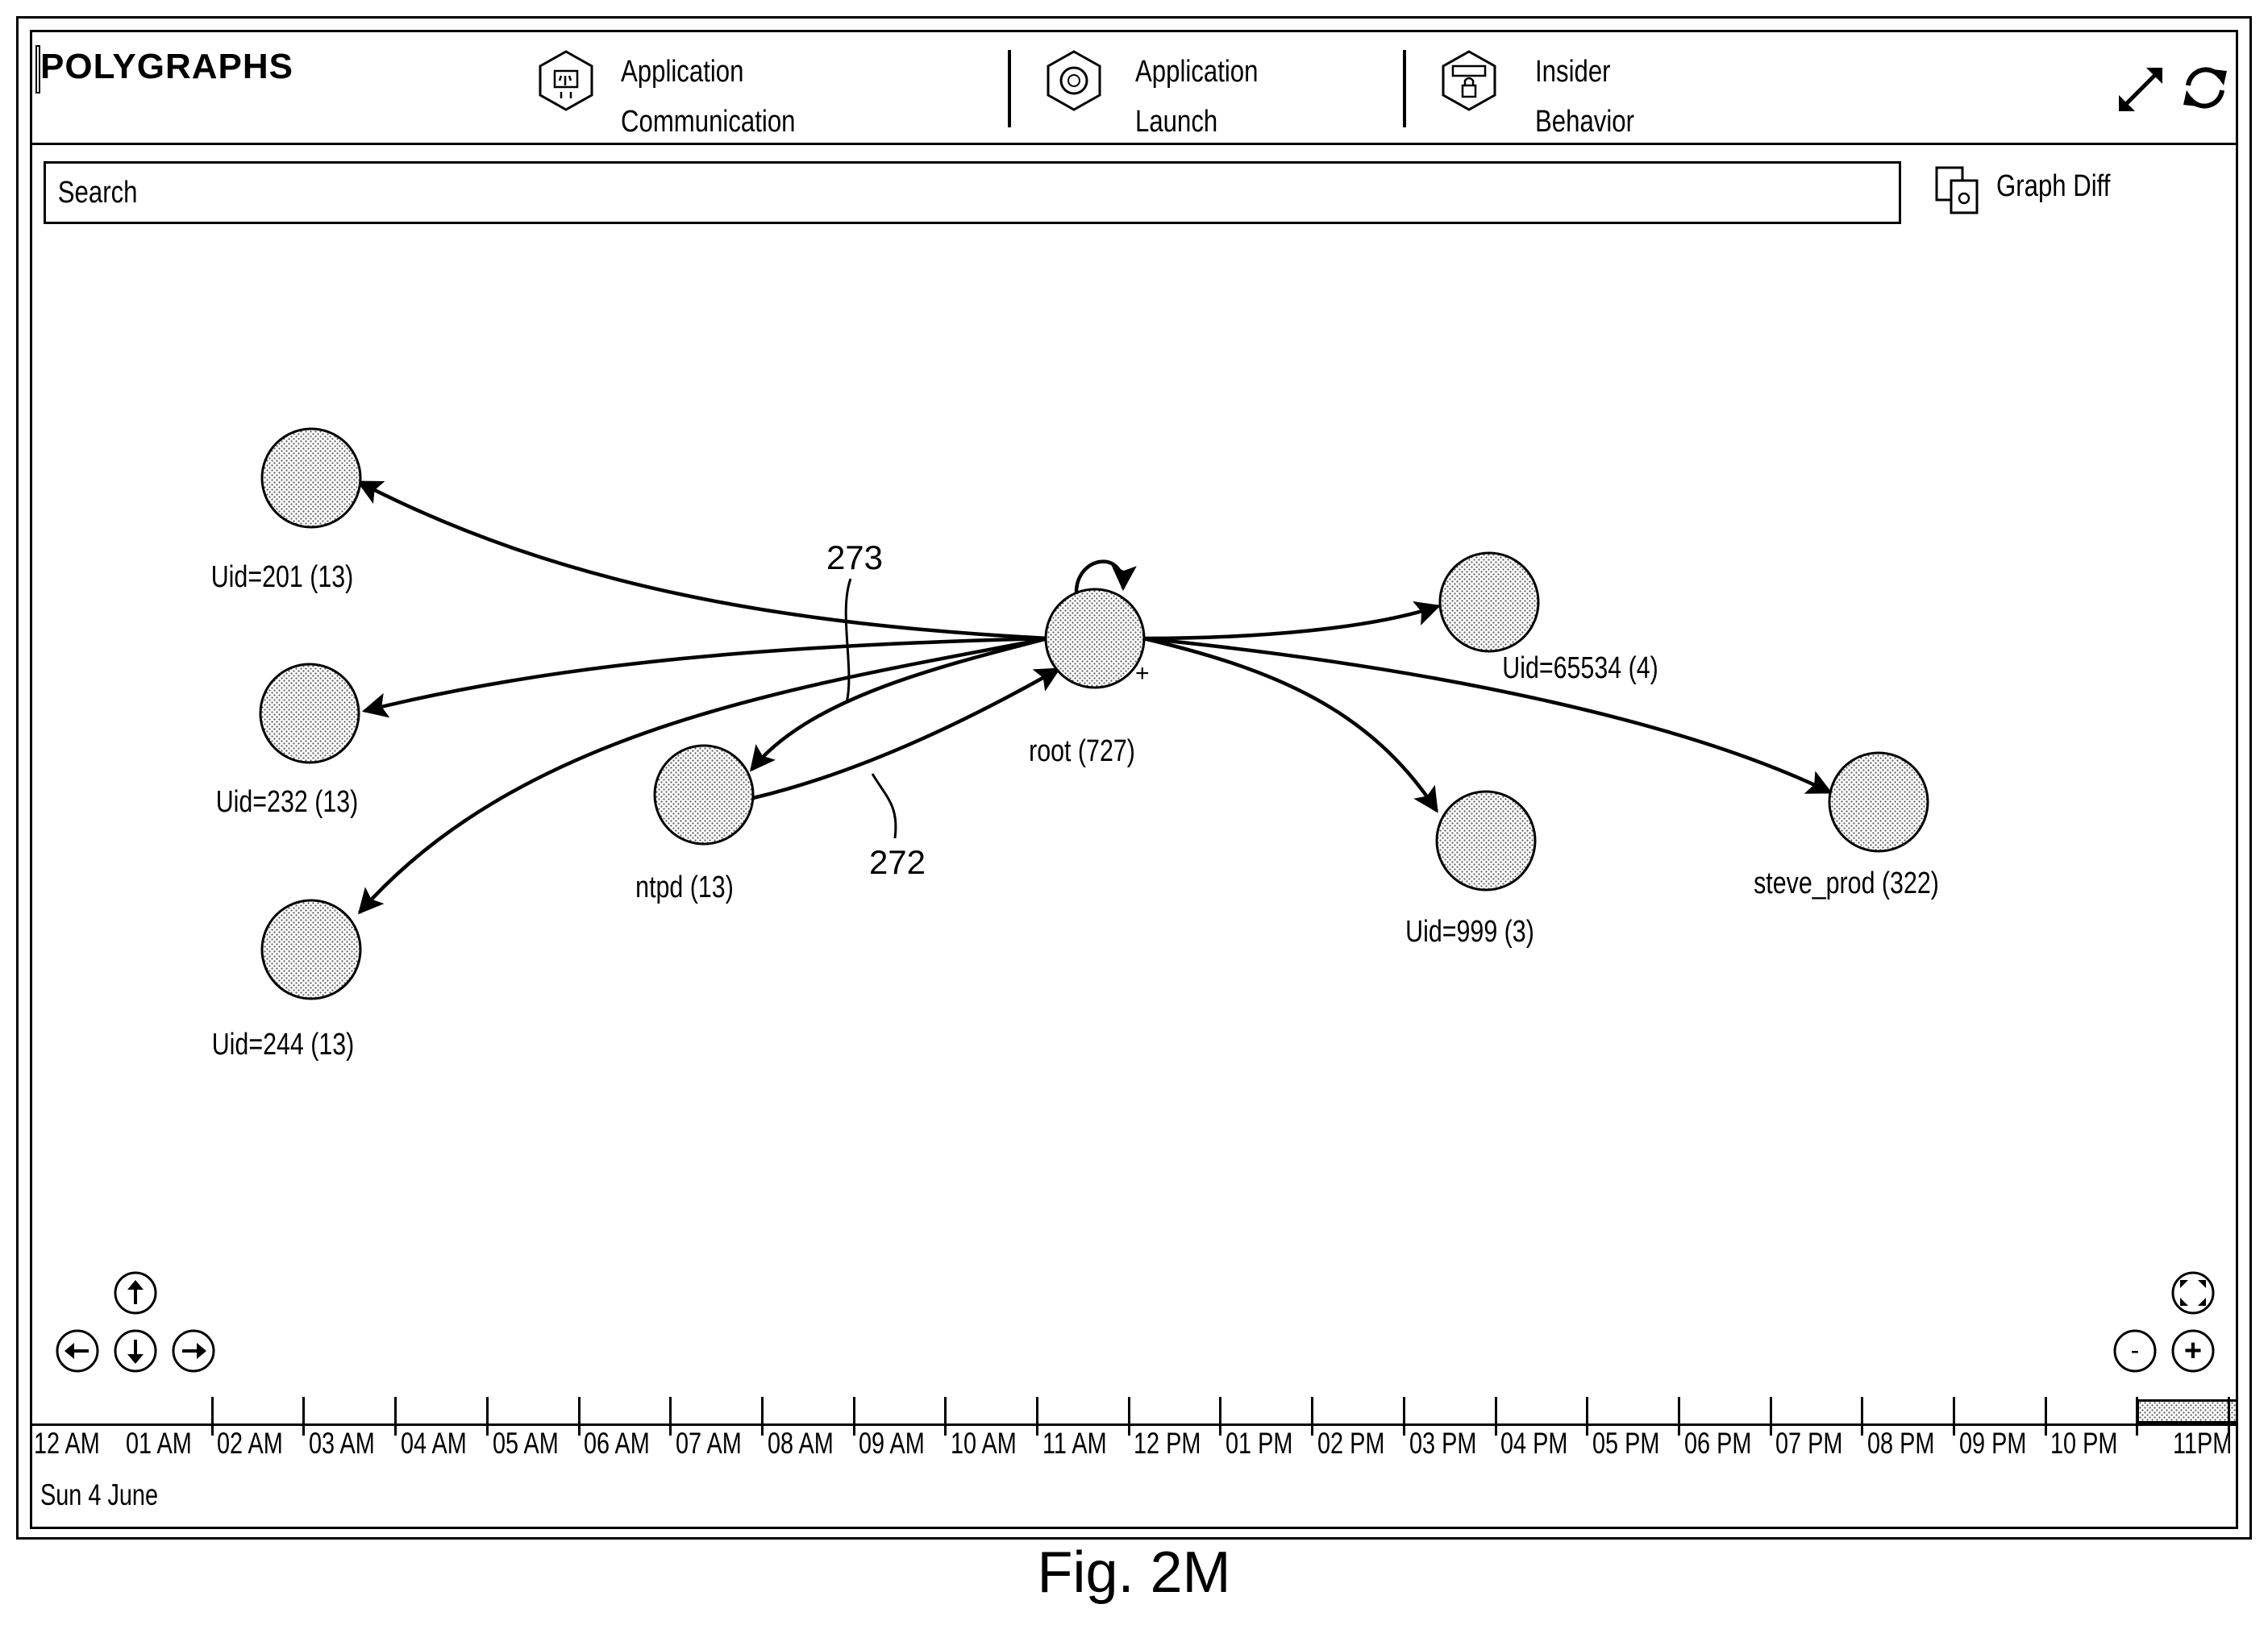  What do you see at coordinates (1197, 97) in the screenshot?
I see `nav-label-2: Application Launch` at bounding box center [1197, 97].